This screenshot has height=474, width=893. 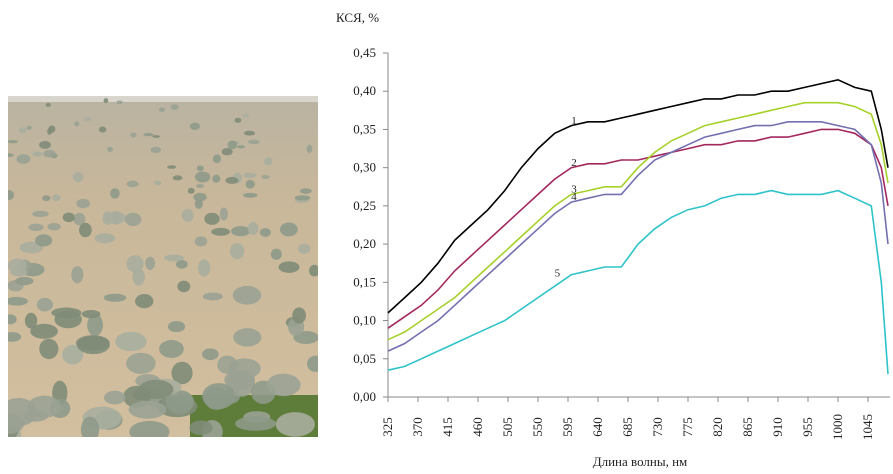 What do you see at coordinates (567, 427) in the screenshot?
I see `x-tick-label: 595` at bounding box center [567, 427].